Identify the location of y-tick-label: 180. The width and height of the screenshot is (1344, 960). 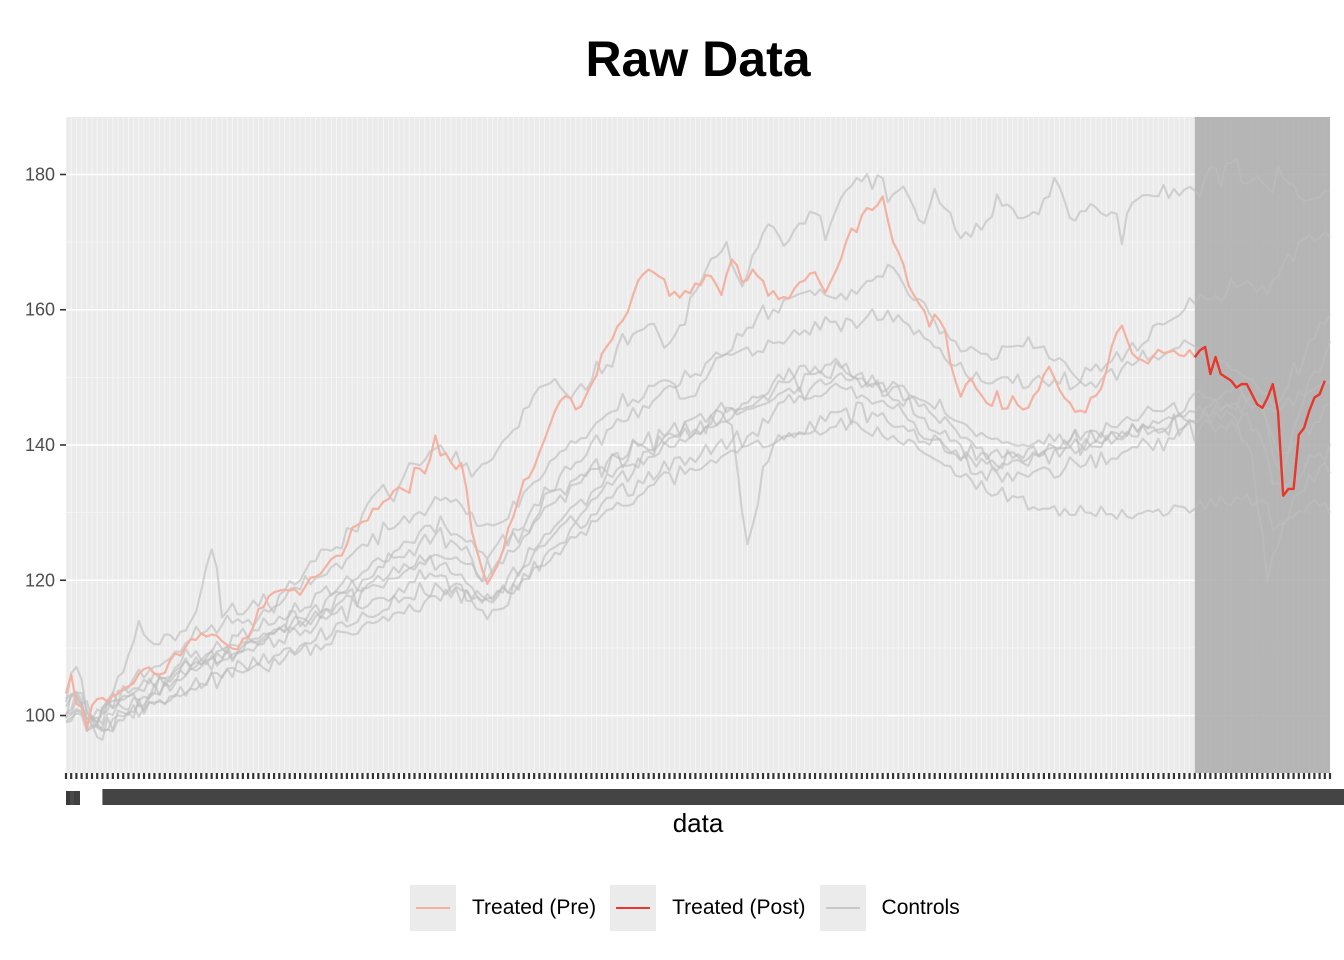
(40, 174).